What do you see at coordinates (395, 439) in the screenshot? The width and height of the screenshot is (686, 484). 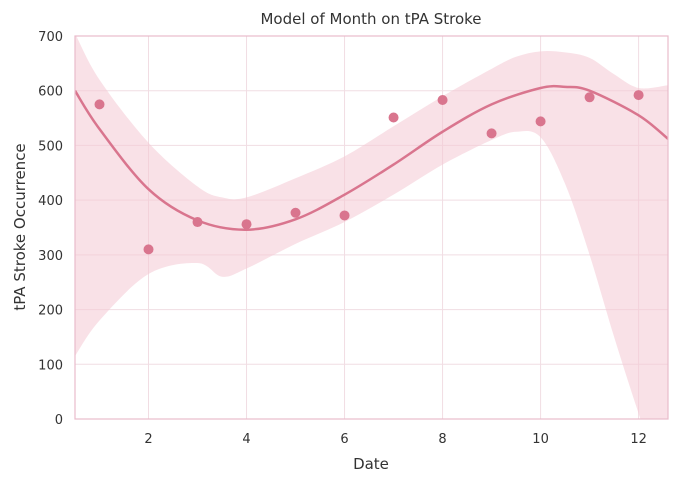 I see `x-axis-ticks: 2 4 6 8 10 12` at bounding box center [395, 439].